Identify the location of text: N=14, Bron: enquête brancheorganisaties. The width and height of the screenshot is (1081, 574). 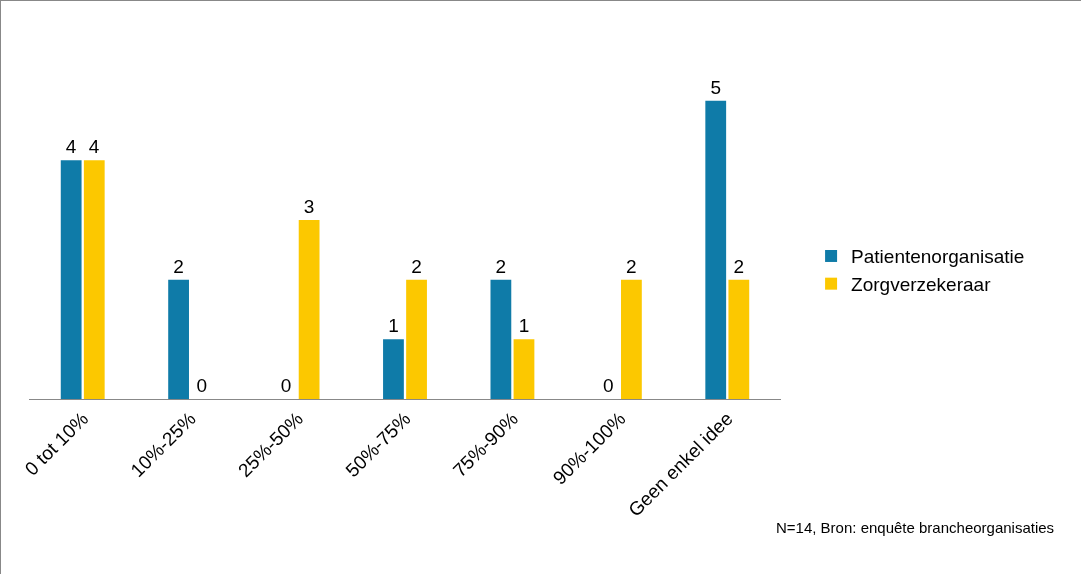
(915, 527).